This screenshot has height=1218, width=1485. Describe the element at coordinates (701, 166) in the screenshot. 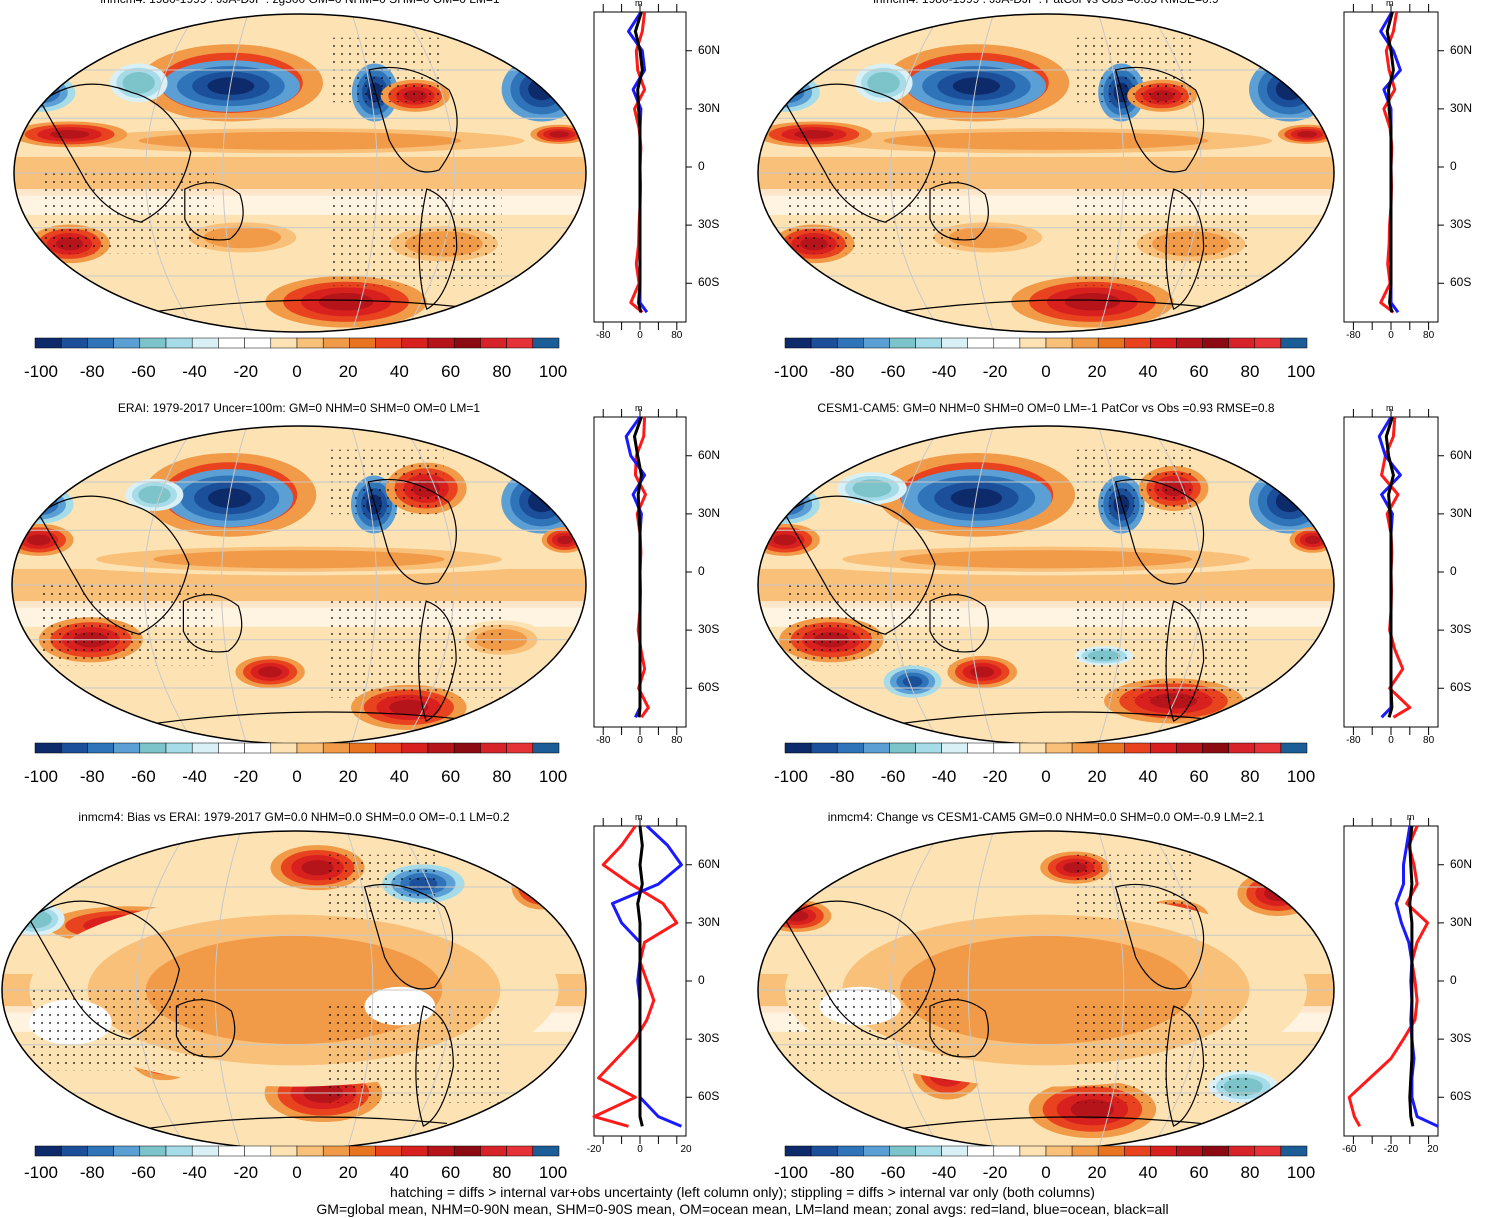

I see `lat-tick-label: 0` at that location.